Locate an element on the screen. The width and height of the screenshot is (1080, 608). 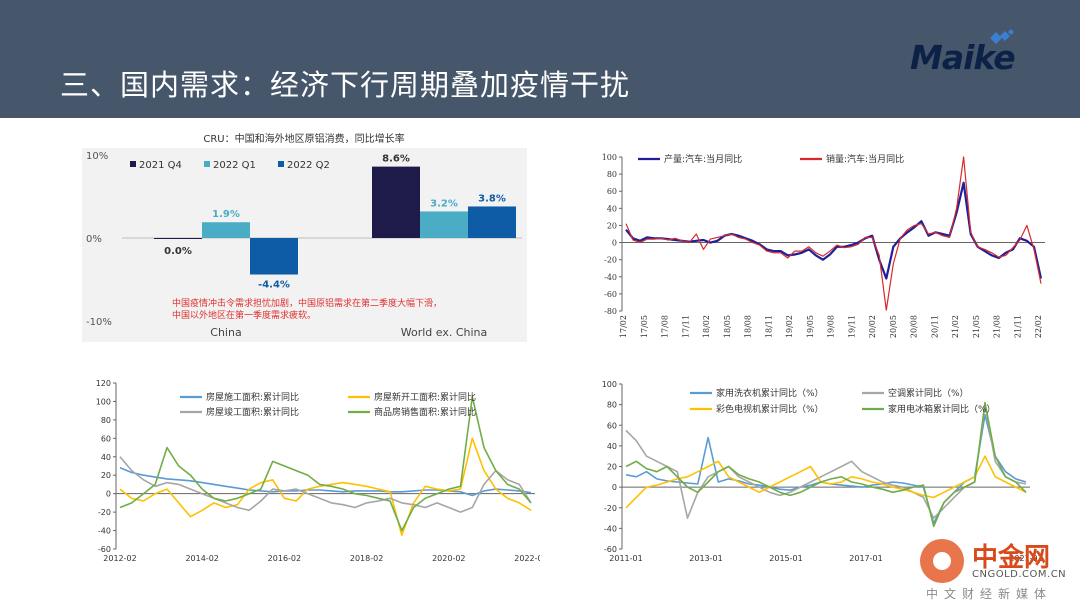
line-xtick-label: 20/11 is located at coordinates (934, 326).